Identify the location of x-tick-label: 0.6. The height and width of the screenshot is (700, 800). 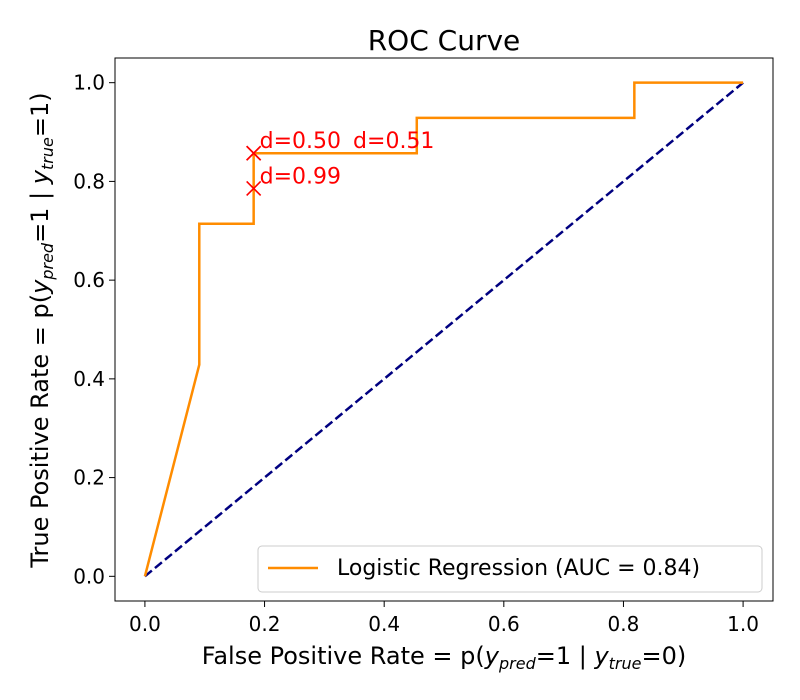
(504, 624).